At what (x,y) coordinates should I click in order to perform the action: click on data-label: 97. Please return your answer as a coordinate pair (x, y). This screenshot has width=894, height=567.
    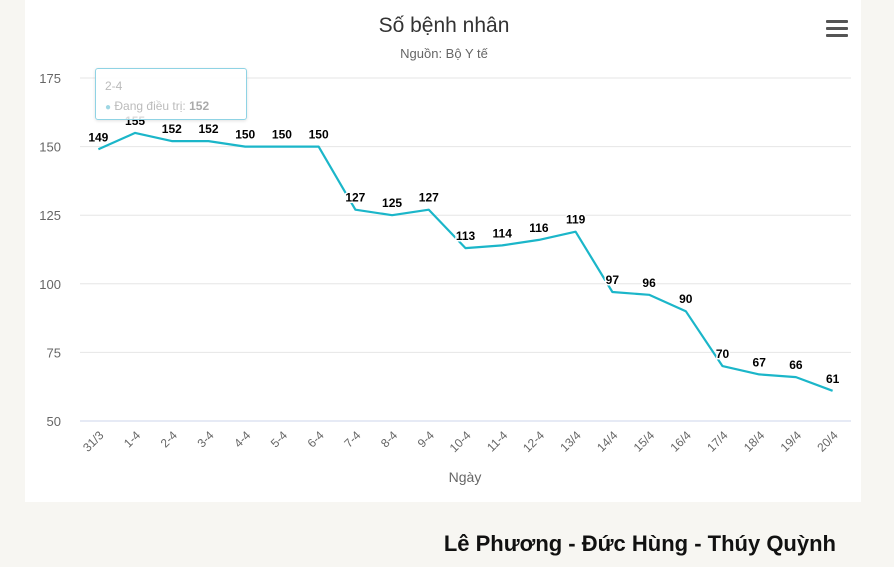
    Looking at the image, I should click on (613, 280).